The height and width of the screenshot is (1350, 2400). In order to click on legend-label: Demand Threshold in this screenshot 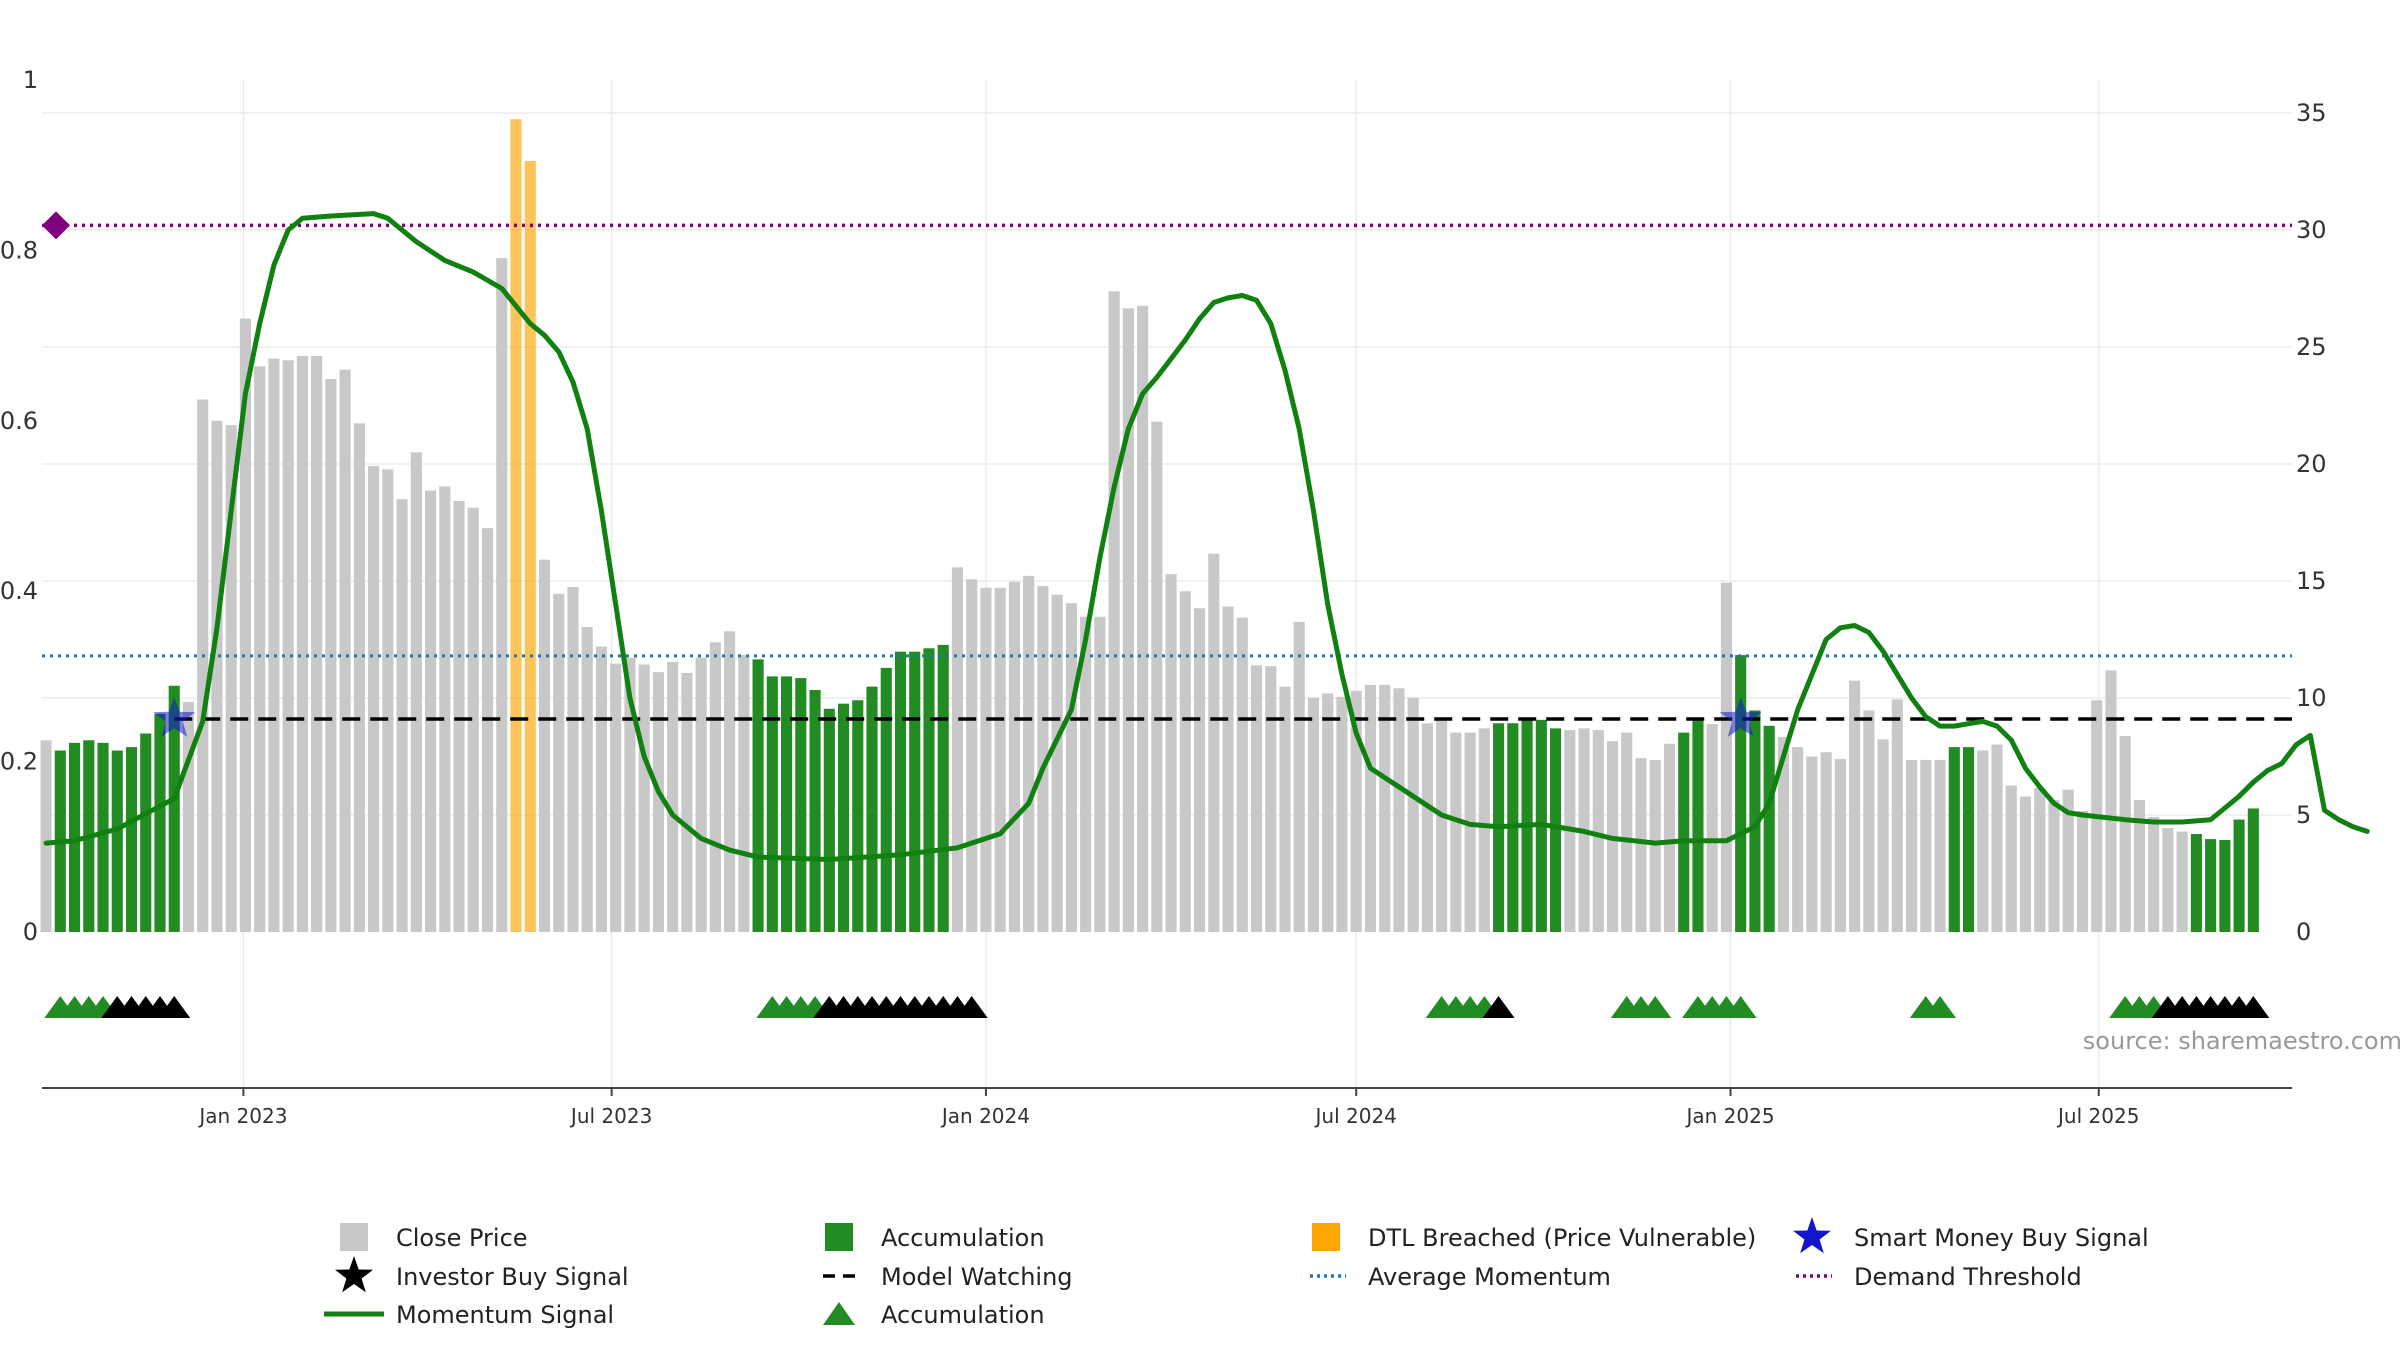, I will do `click(1968, 1277)`.